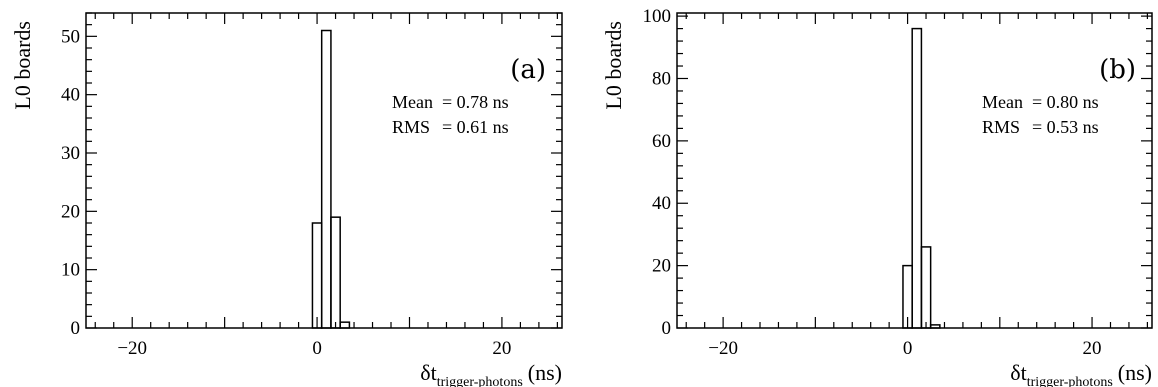  Describe the element at coordinates (1117, 70) in the screenshot. I see `panel-label: (b)` at that location.